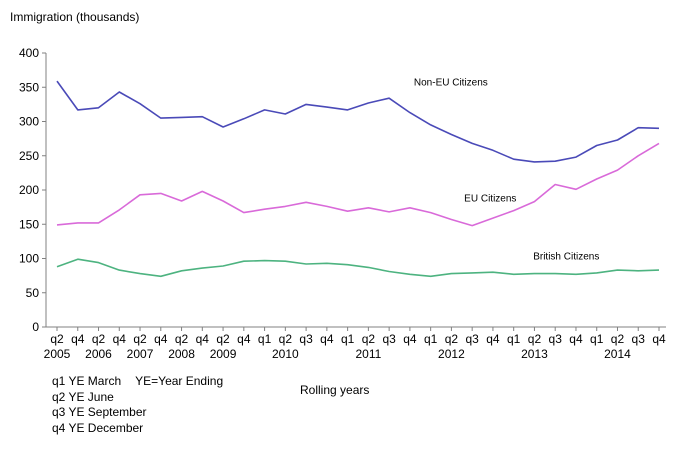 This screenshot has height=460, width=690. I want to click on x-tick-year: 2008, so click(181, 354).